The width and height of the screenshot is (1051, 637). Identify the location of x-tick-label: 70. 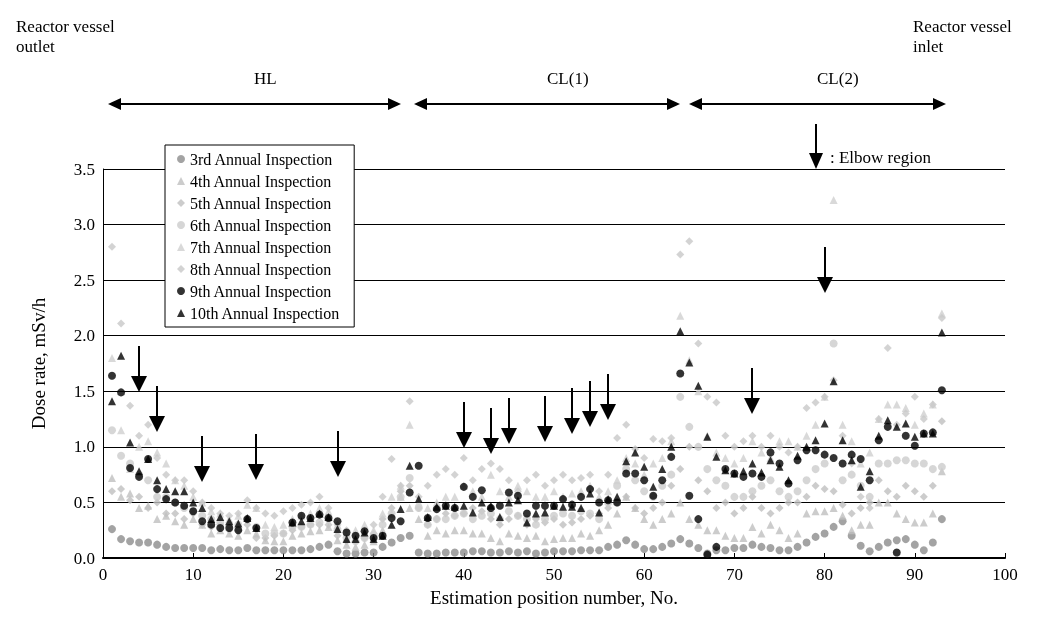
(734, 574).